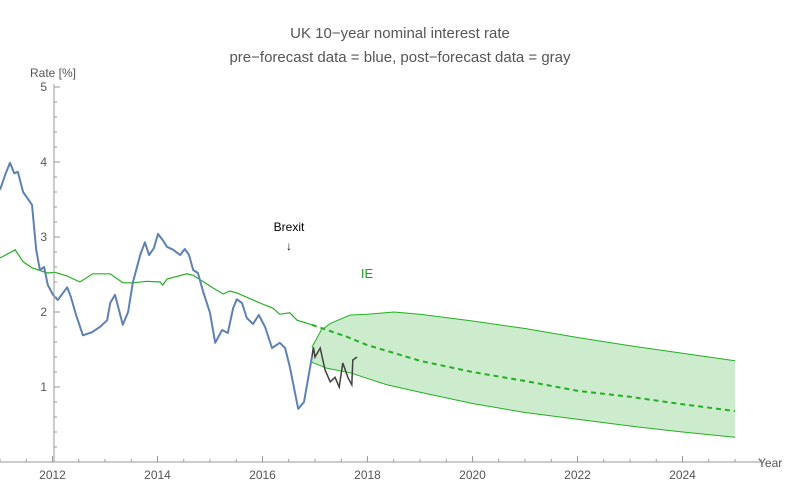  Describe the element at coordinates (43, 87) in the screenshot. I see `y-tick-label: 5` at that location.